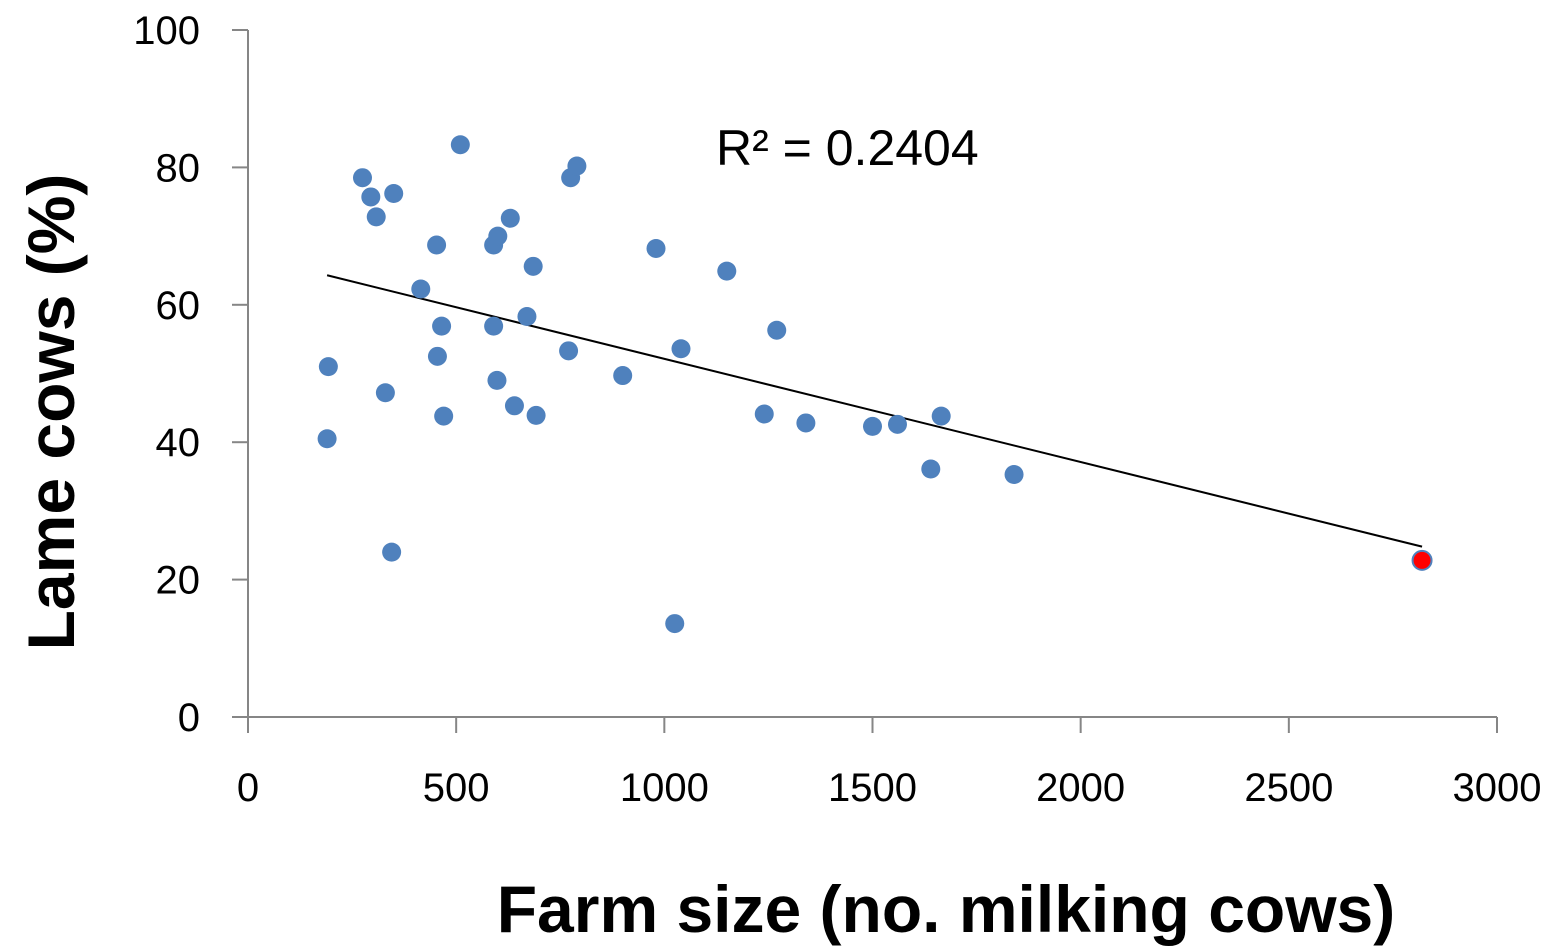  I want to click on x-tick-label: 0, so click(248, 788).